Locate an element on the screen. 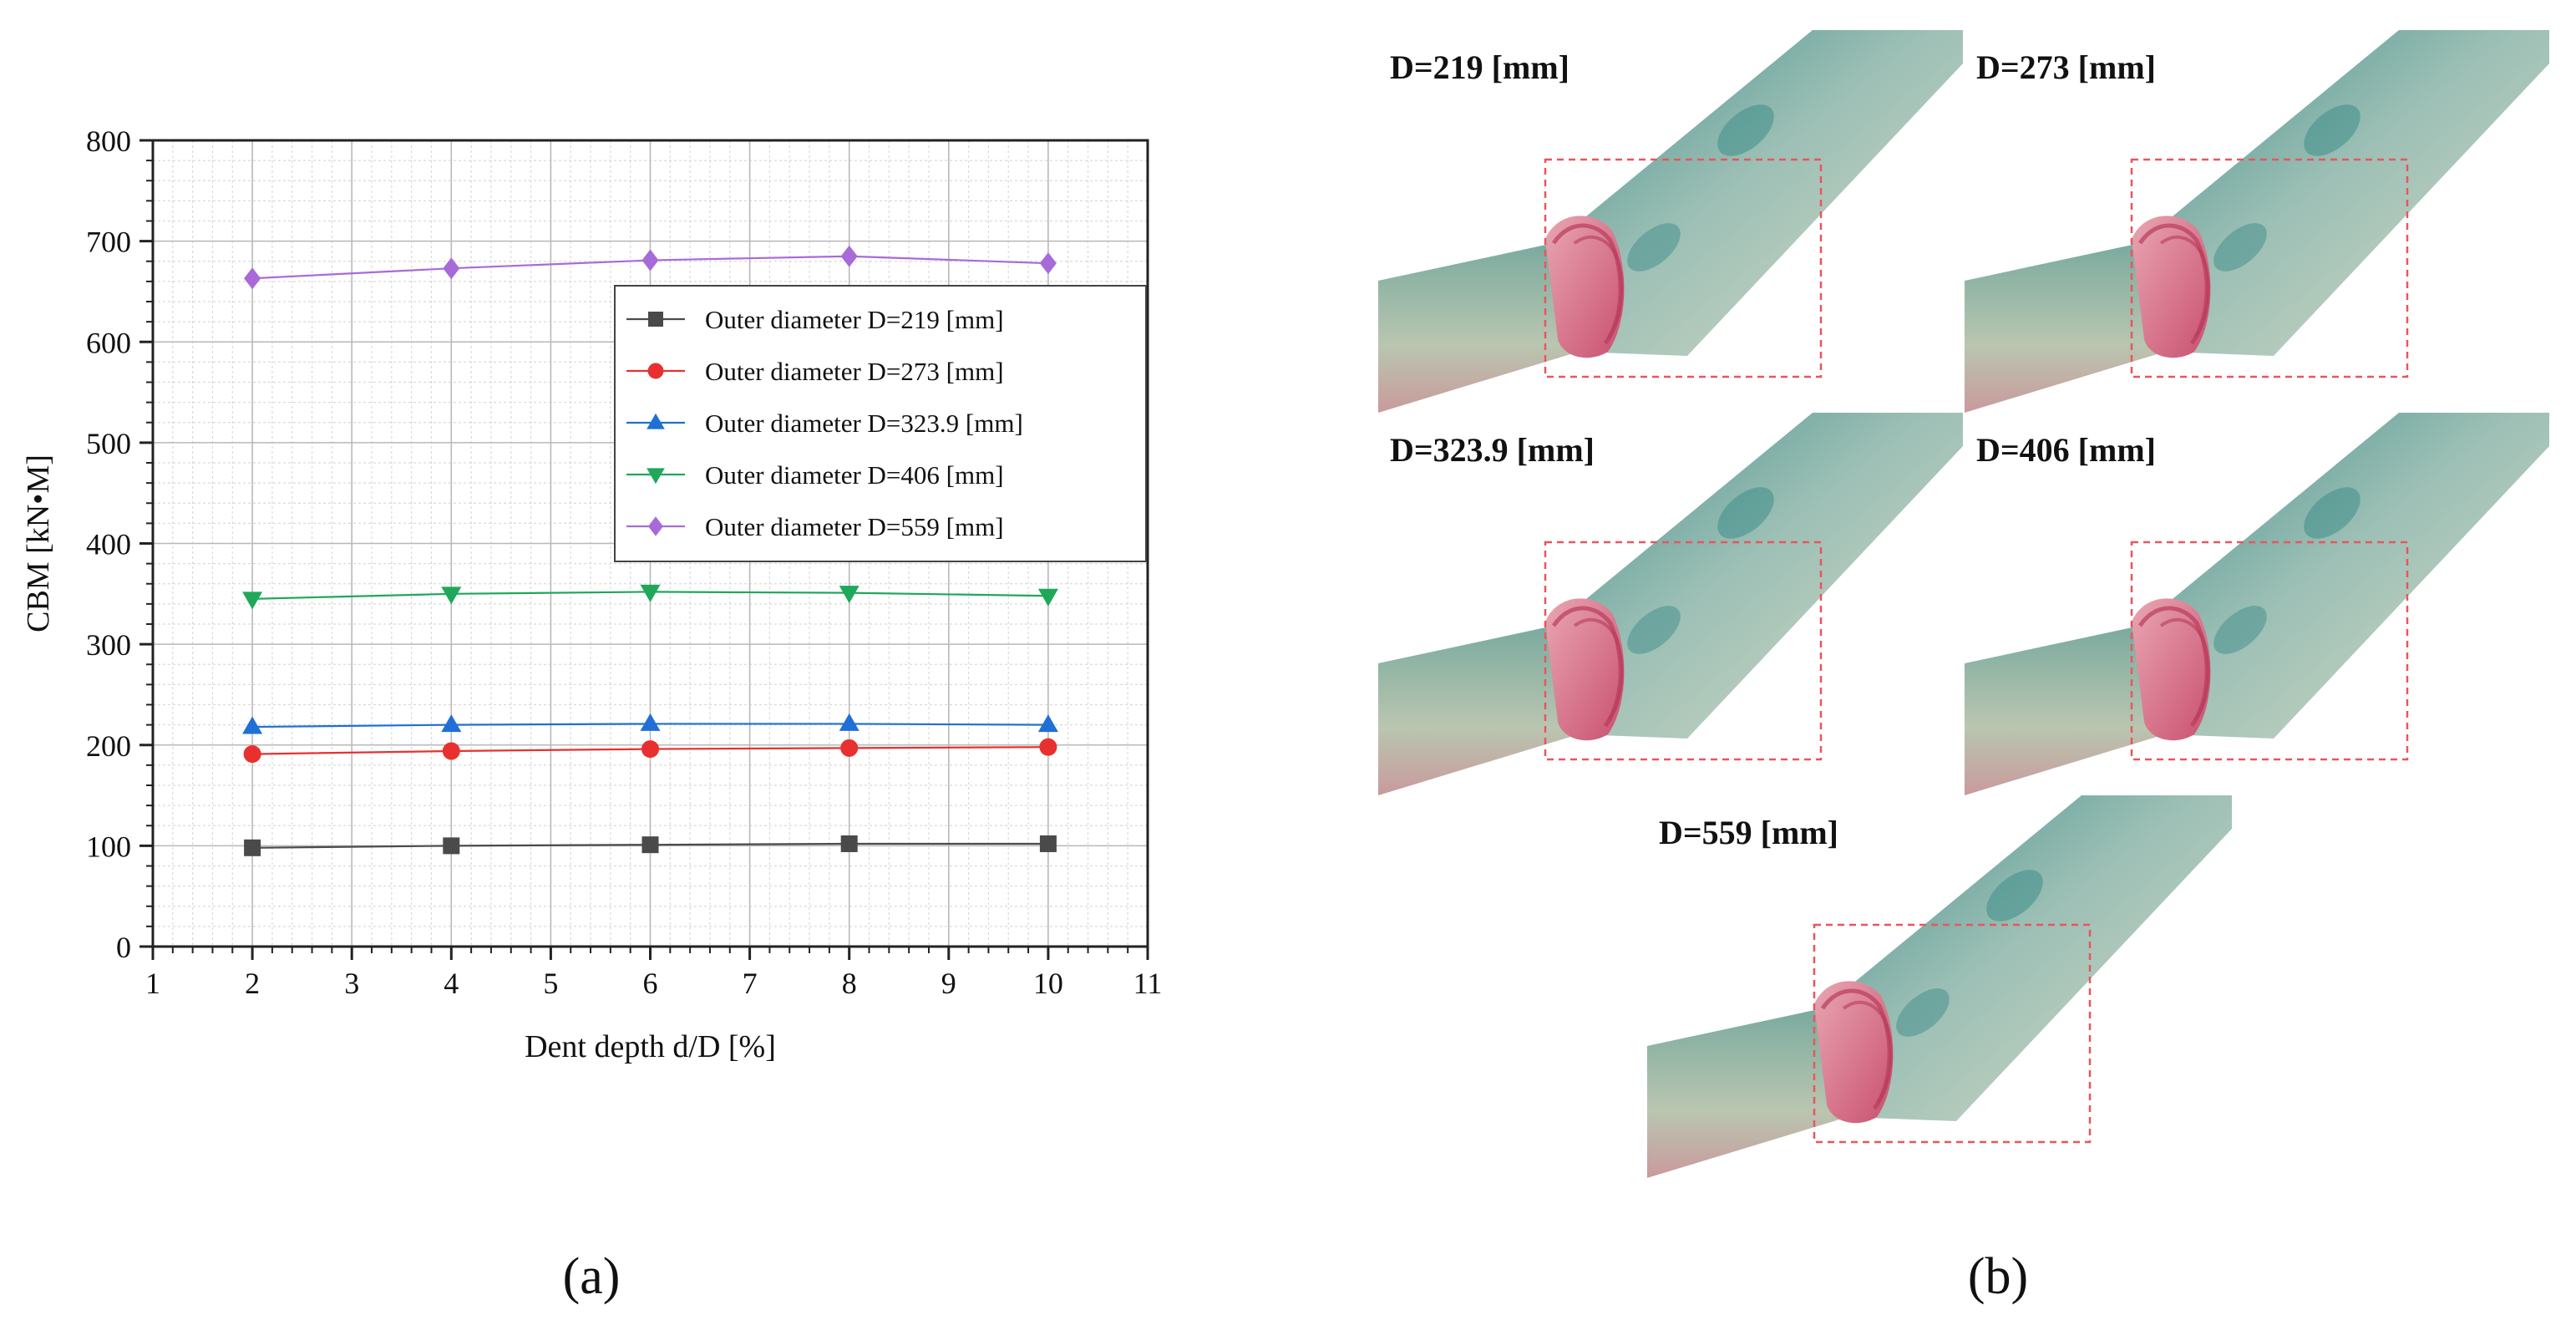 The width and height of the screenshot is (2576, 1320). legend-item: Outer diameter D=219 [mm] is located at coordinates (815, 319).